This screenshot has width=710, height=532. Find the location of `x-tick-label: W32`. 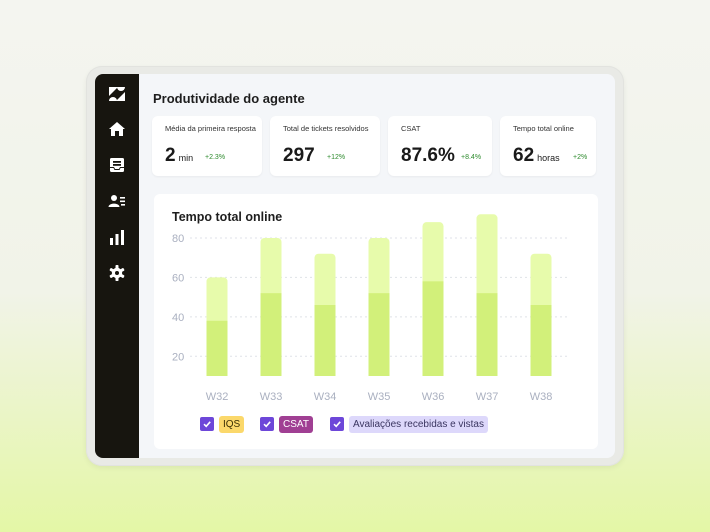

x-tick-label: W32 is located at coordinates (217, 397).